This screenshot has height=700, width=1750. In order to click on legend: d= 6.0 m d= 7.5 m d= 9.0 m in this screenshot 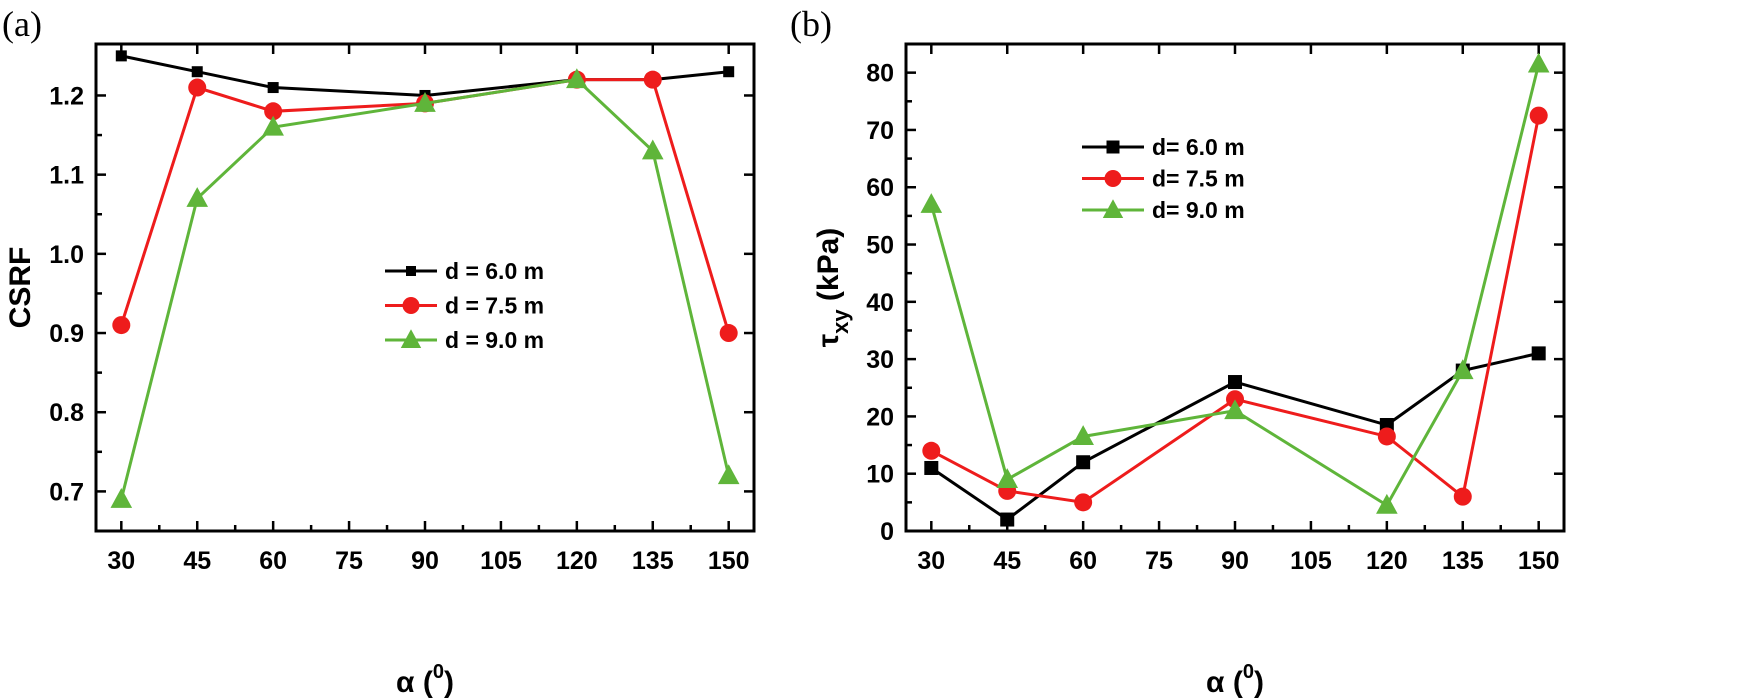, I will do `click(1163, 178)`.